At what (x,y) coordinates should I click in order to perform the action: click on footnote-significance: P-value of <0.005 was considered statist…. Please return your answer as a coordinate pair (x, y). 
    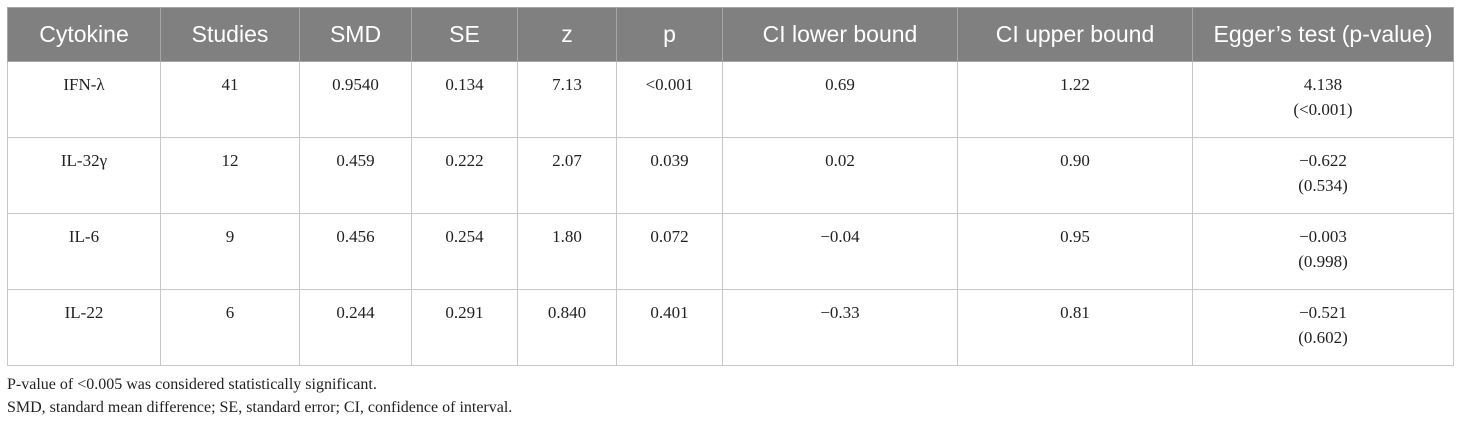
    Looking at the image, I should click on (192, 384).